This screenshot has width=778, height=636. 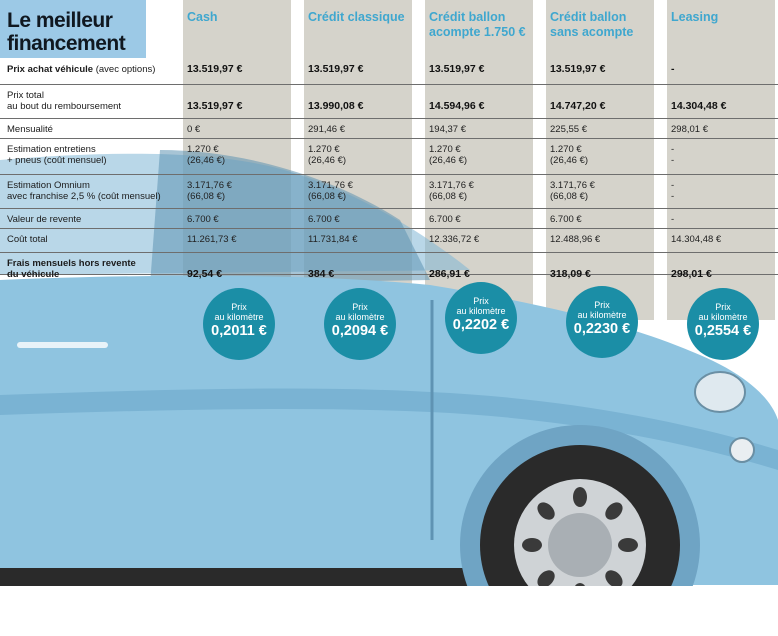 What do you see at coordinates (66, 32) in the screenshot?
I see `page-title: Le meilleur financement` at bounding box center [66, 32].